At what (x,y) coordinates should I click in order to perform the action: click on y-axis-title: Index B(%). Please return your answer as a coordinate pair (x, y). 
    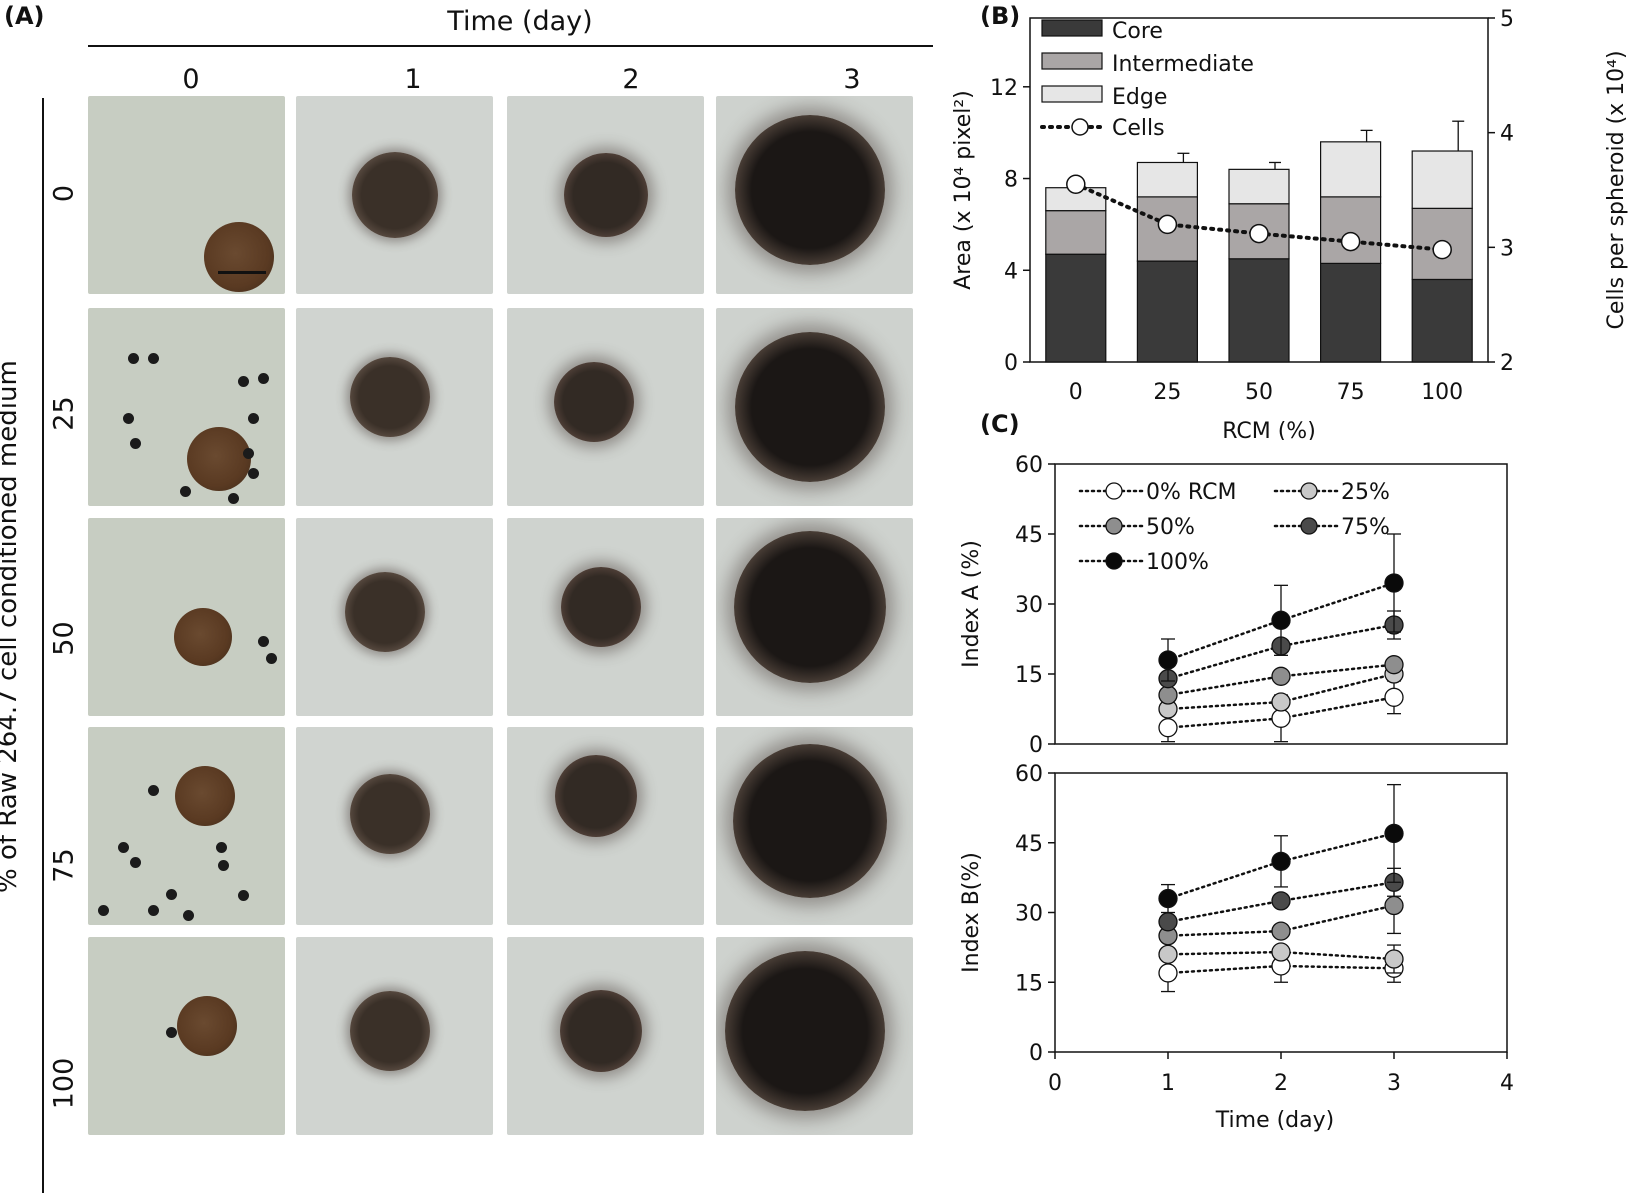
    Looking at the image, I should click on (971, 912).